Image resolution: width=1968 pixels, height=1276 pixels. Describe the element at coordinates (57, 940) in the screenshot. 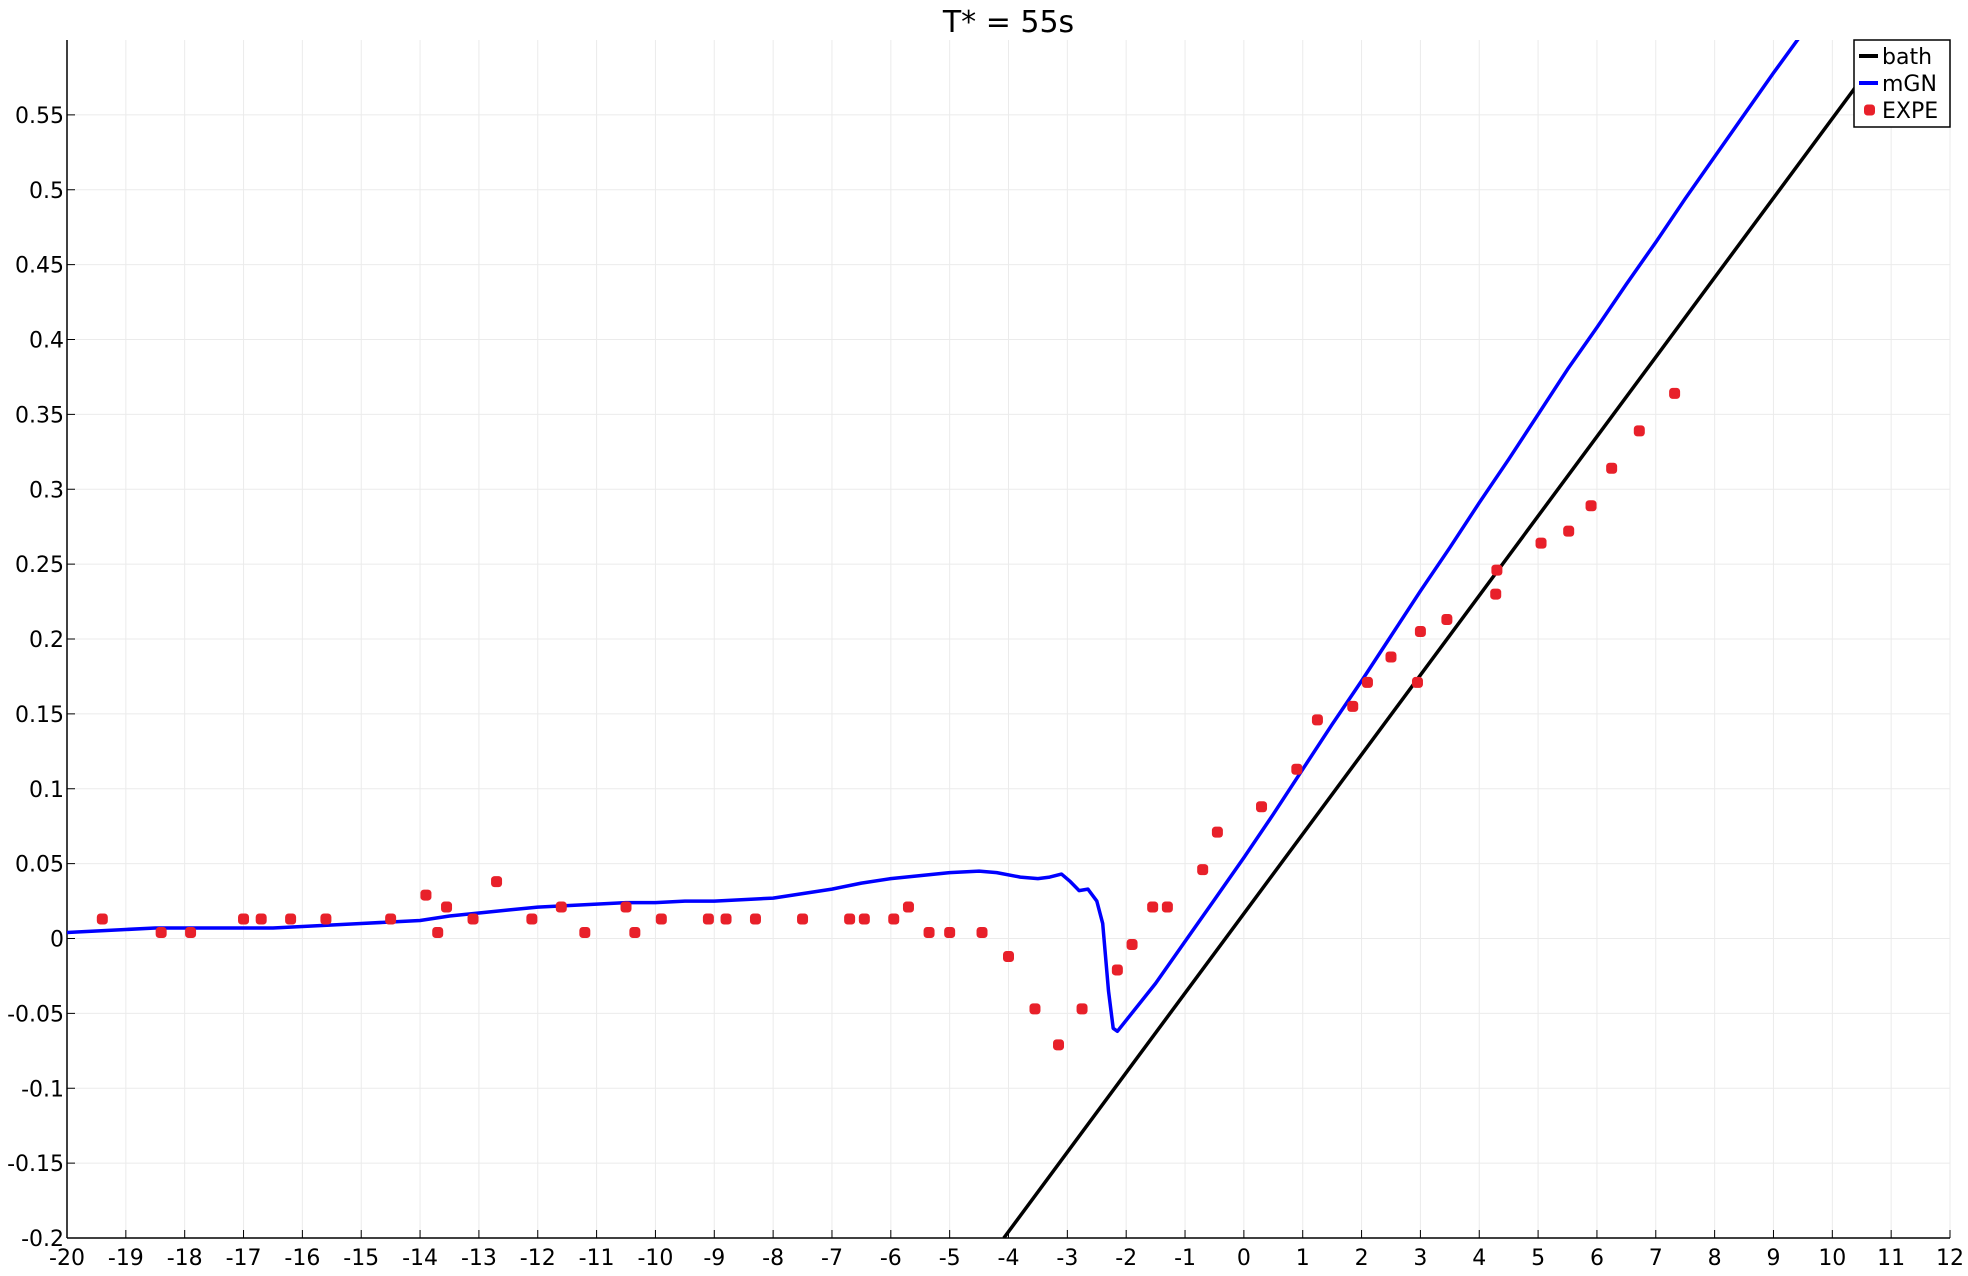

I see `y-tick-label: 0` at that location.